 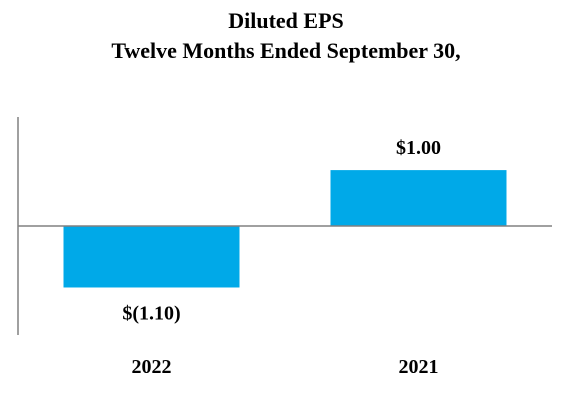 What do you see at coordinates (151, 257) in the screenshot?
I see `bar-2022` at bounding box center [151, 257].